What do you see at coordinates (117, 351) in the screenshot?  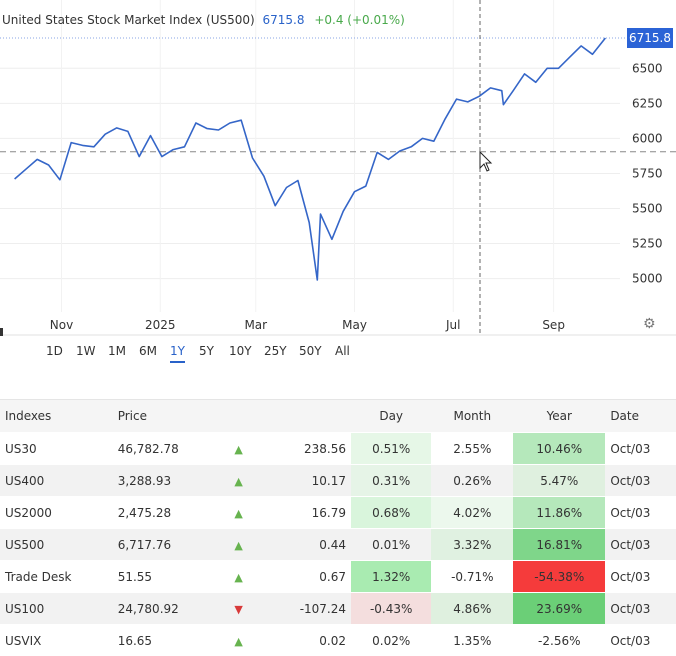 I see `range-1m-button: 1M` at bounding box center [117, 351].